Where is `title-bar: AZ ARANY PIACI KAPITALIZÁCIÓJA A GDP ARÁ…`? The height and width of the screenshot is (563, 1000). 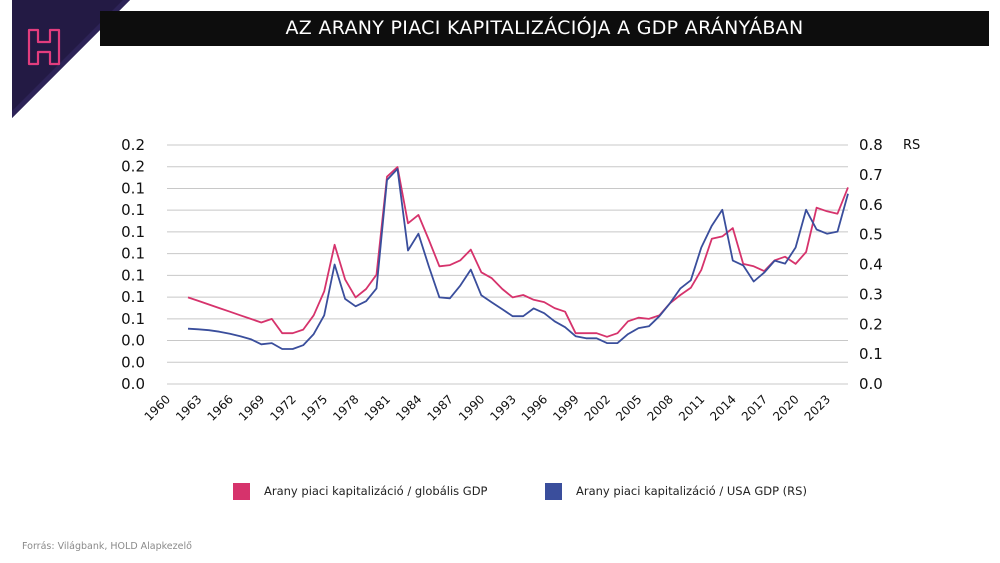
title-bar: AZ ARANY PIACI KAPITALIZÁCIÓJA A GDP ARÁ… is located at coordinates (544, 28).